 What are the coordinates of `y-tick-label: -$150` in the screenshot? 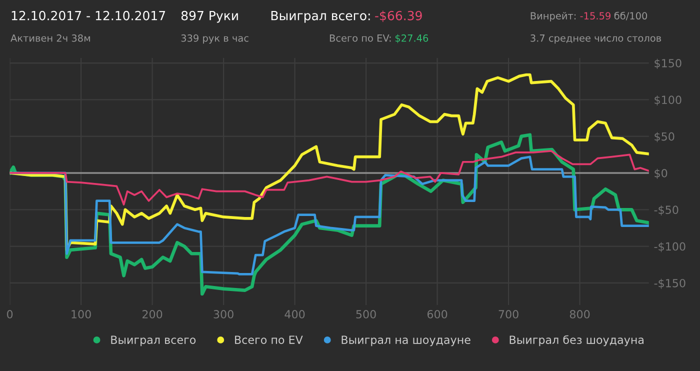 It's located at (670, 283).